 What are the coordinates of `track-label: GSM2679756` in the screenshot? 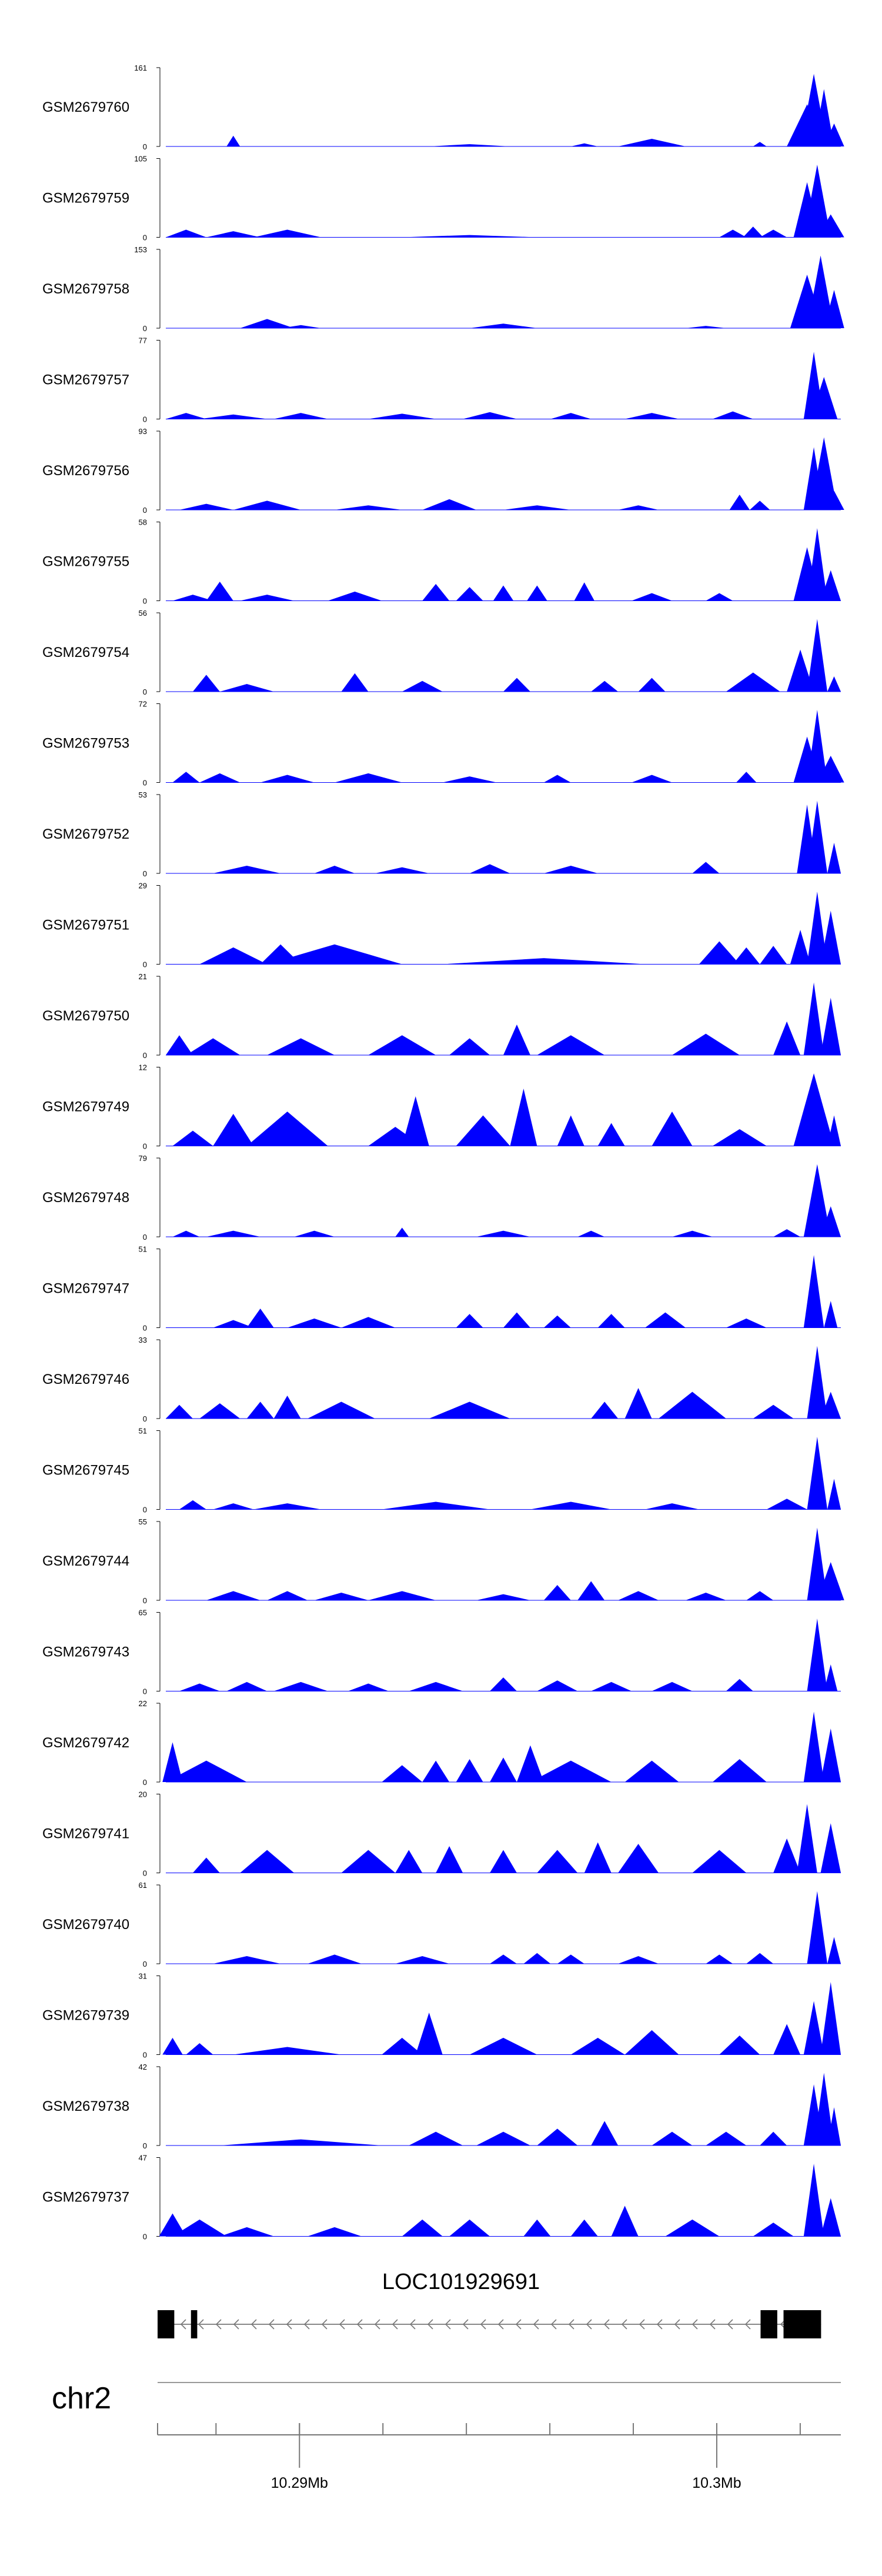 It's located at (85, 471).